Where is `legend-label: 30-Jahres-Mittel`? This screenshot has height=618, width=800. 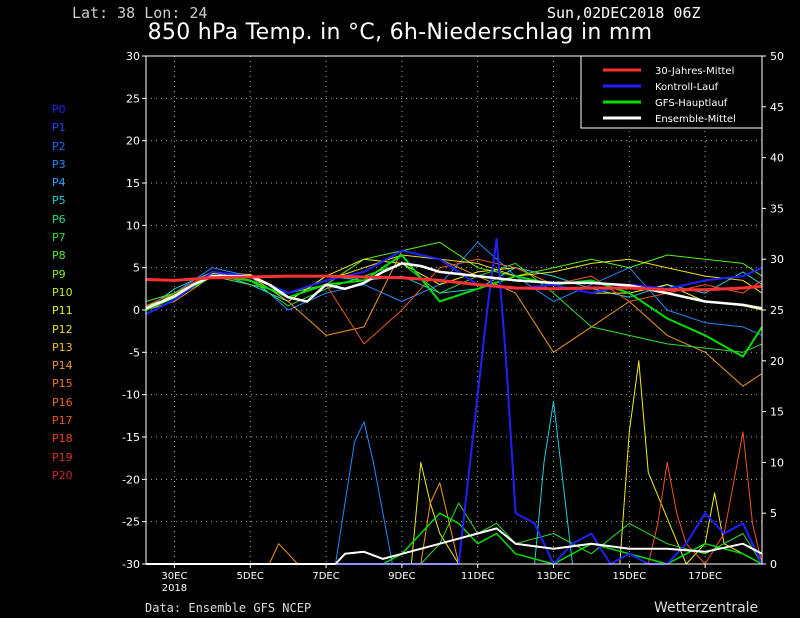
legend-label: 30-Jahres-Mittel is located at coordinates (694, 71).